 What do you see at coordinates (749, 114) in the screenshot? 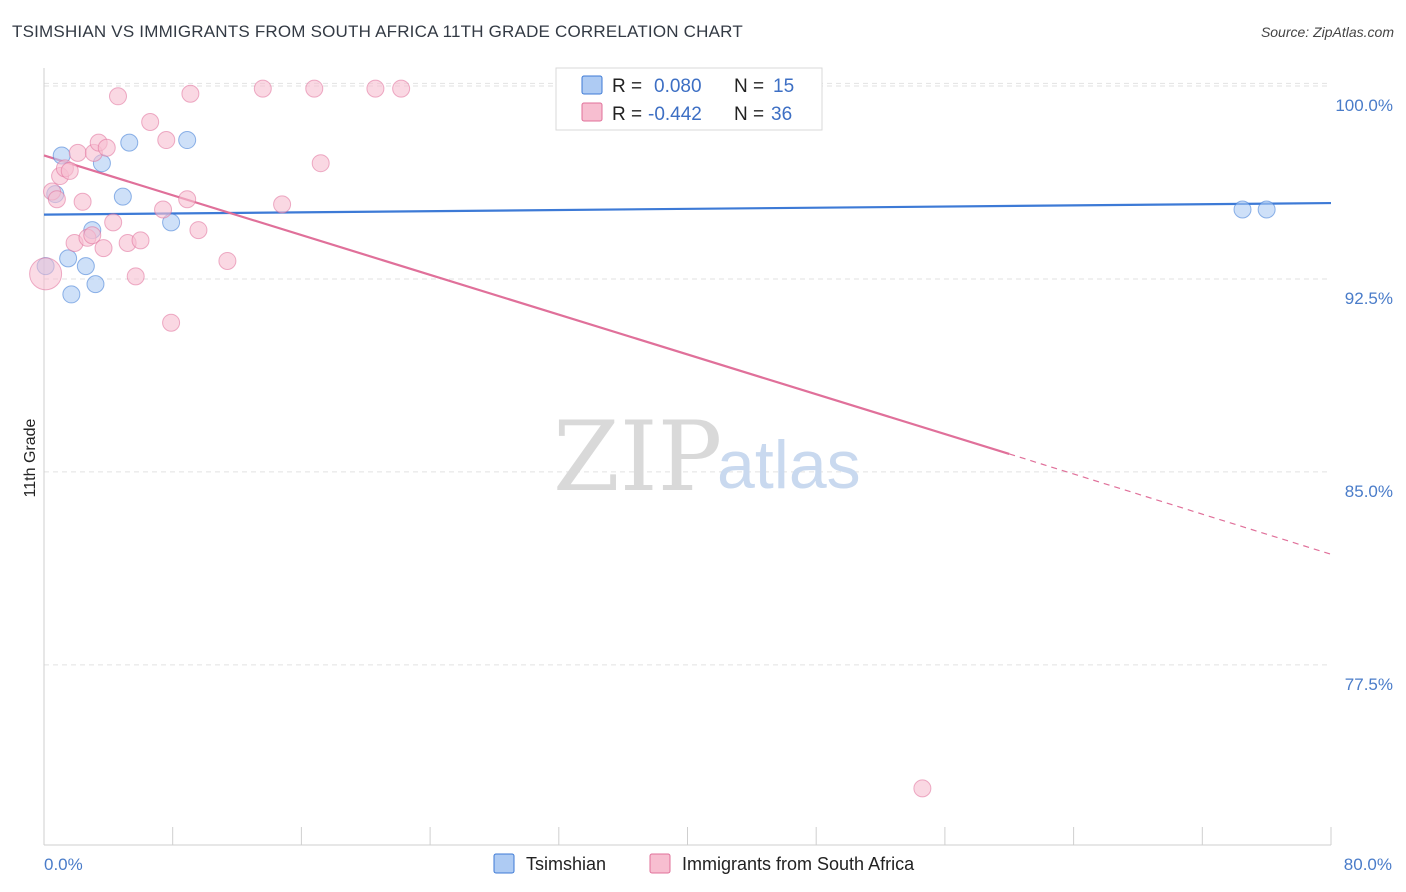
I see `stats-n-label-south-africa: N =` at bounding box center [749, 114].